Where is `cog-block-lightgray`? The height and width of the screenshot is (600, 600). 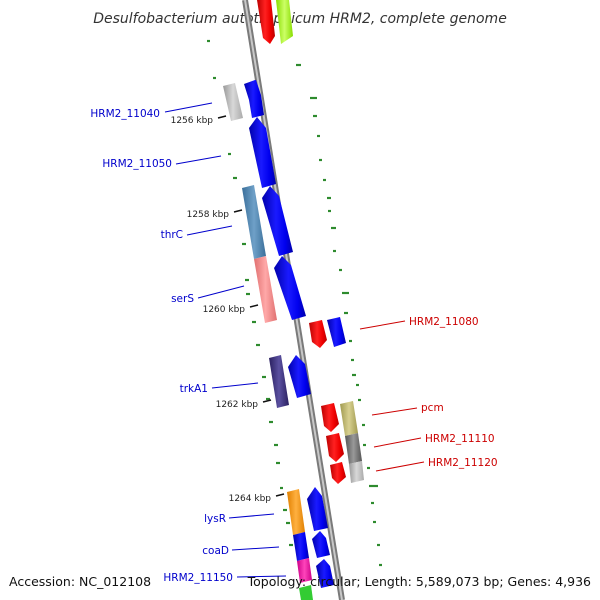 cog-block-lightgray is located at coordinates (356, 472).